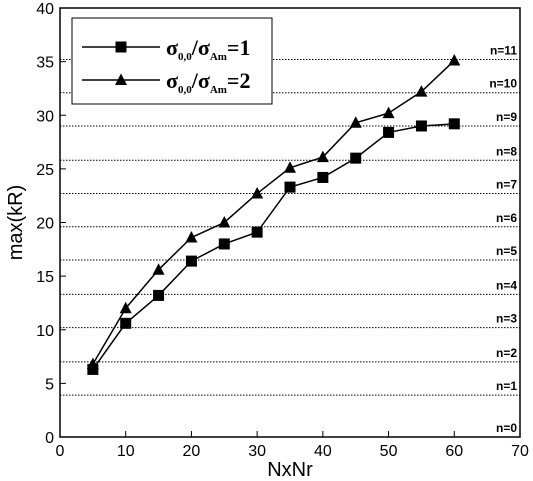 The width and height of the screenshot is (533, 481). Describe the element at coordinates (506, 185) in the screenshot. I see `reference-line-label: n=7` at that location.